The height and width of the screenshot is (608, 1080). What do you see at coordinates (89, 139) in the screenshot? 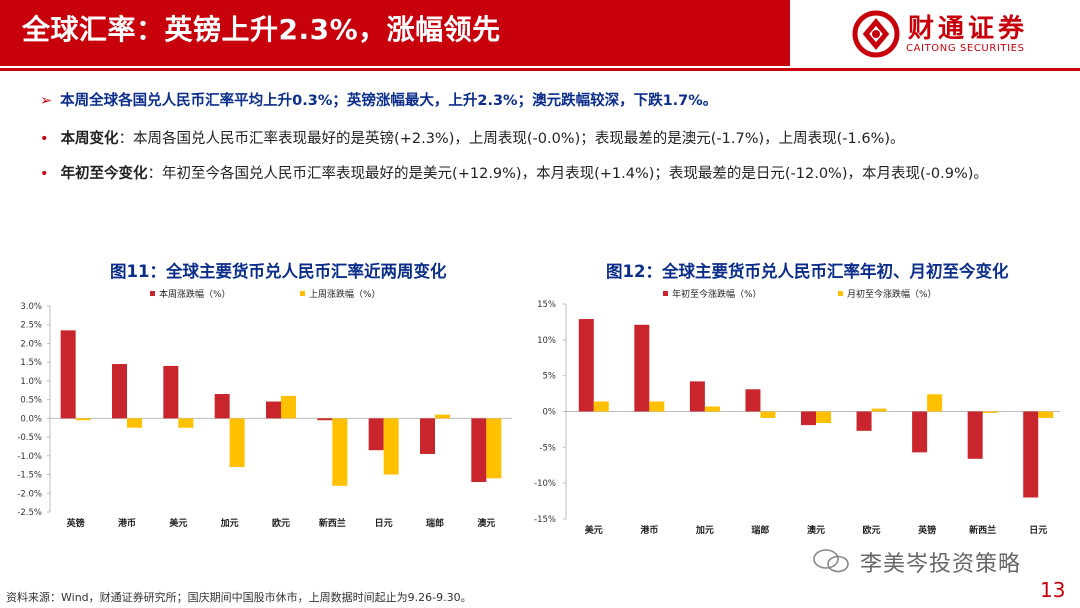
I see `weekly-change-label: 本周变化` at bounding box center [89, 139].